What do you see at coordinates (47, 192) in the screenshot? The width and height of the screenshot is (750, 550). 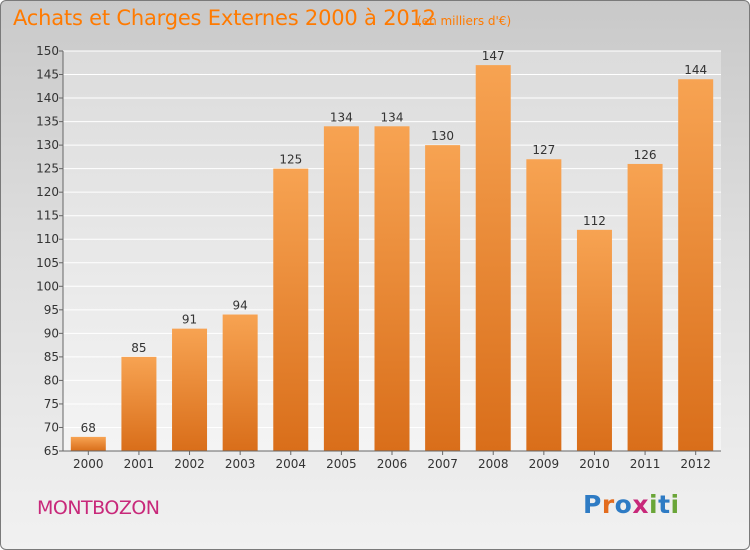 I see `y-tick-label: 120` at bounding box center [47, 192].